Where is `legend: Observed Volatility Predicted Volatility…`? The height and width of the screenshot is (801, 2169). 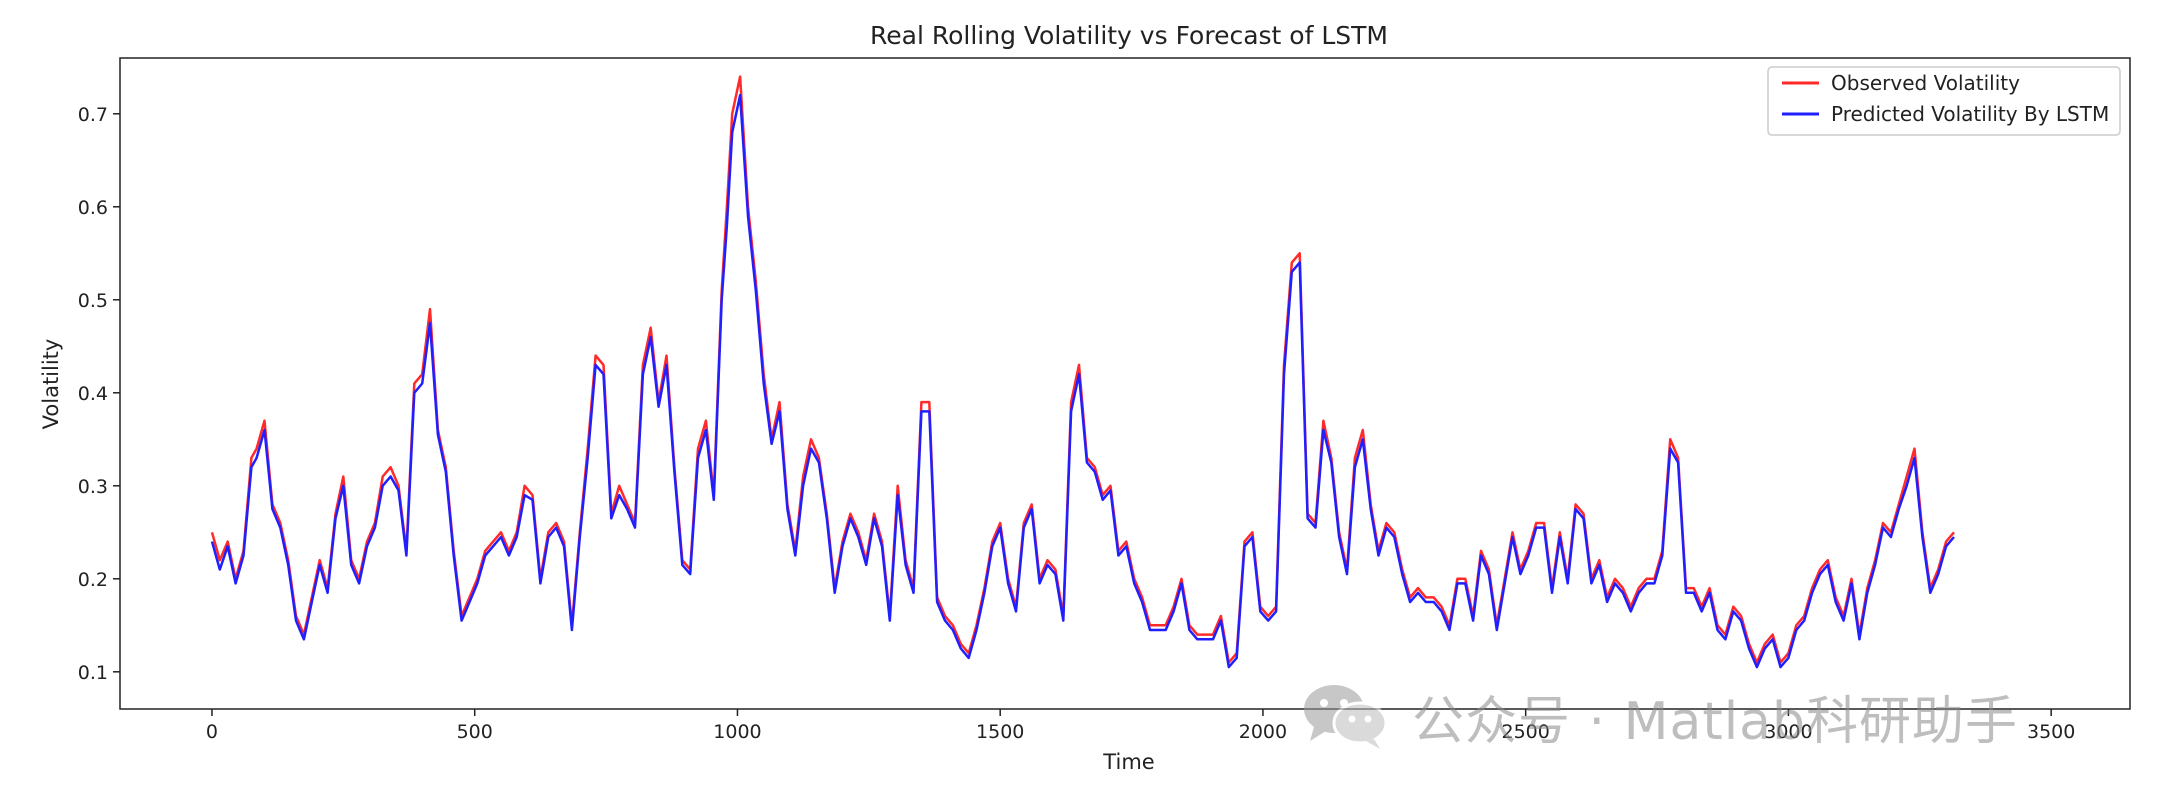
legend: Observed Volatility Predicted Volatility… is located at coordinates (1944, 101).